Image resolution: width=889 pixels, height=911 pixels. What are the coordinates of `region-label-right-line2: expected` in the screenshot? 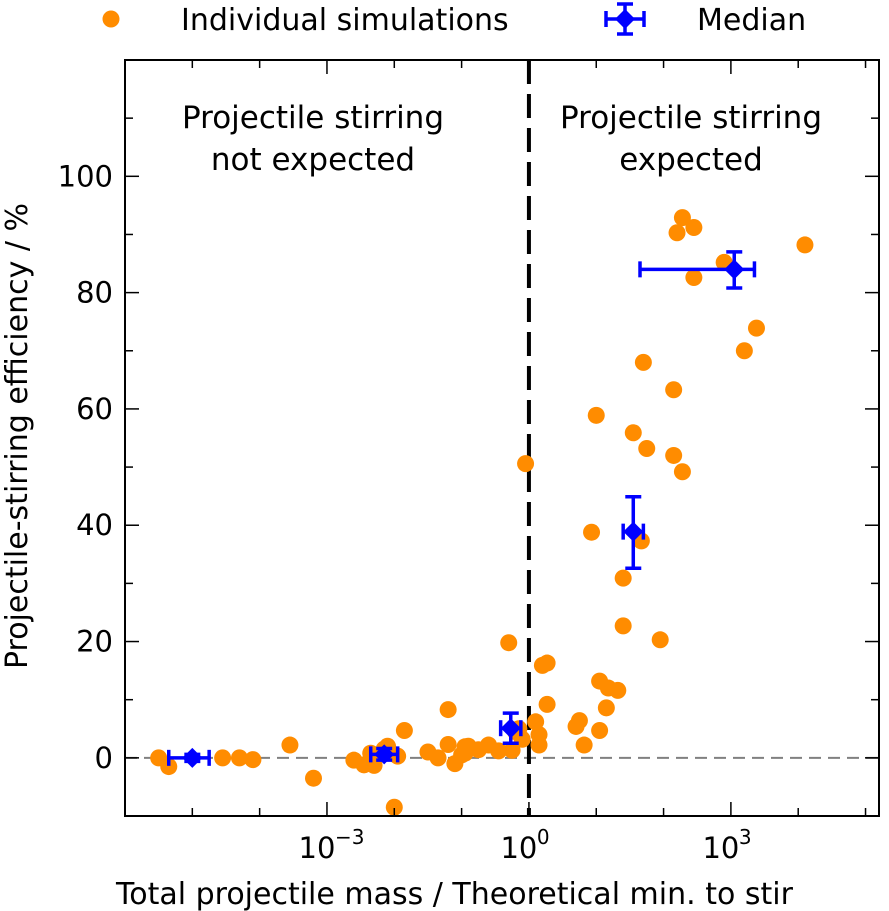 It's located at (691, 160).